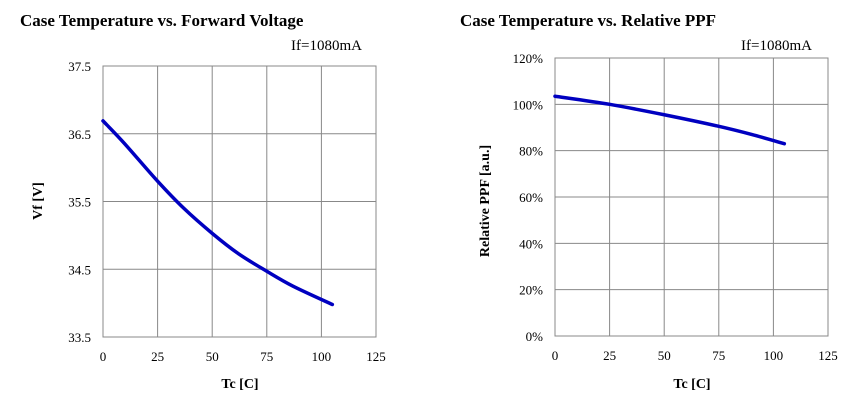 The width and height of the screenshot is (845, 418). What do you see at coordinates (162, 20) in the screenshot?
I see `chart-title: Case Temperature vs. Forward Voltage` at bounding box center [162, 20].